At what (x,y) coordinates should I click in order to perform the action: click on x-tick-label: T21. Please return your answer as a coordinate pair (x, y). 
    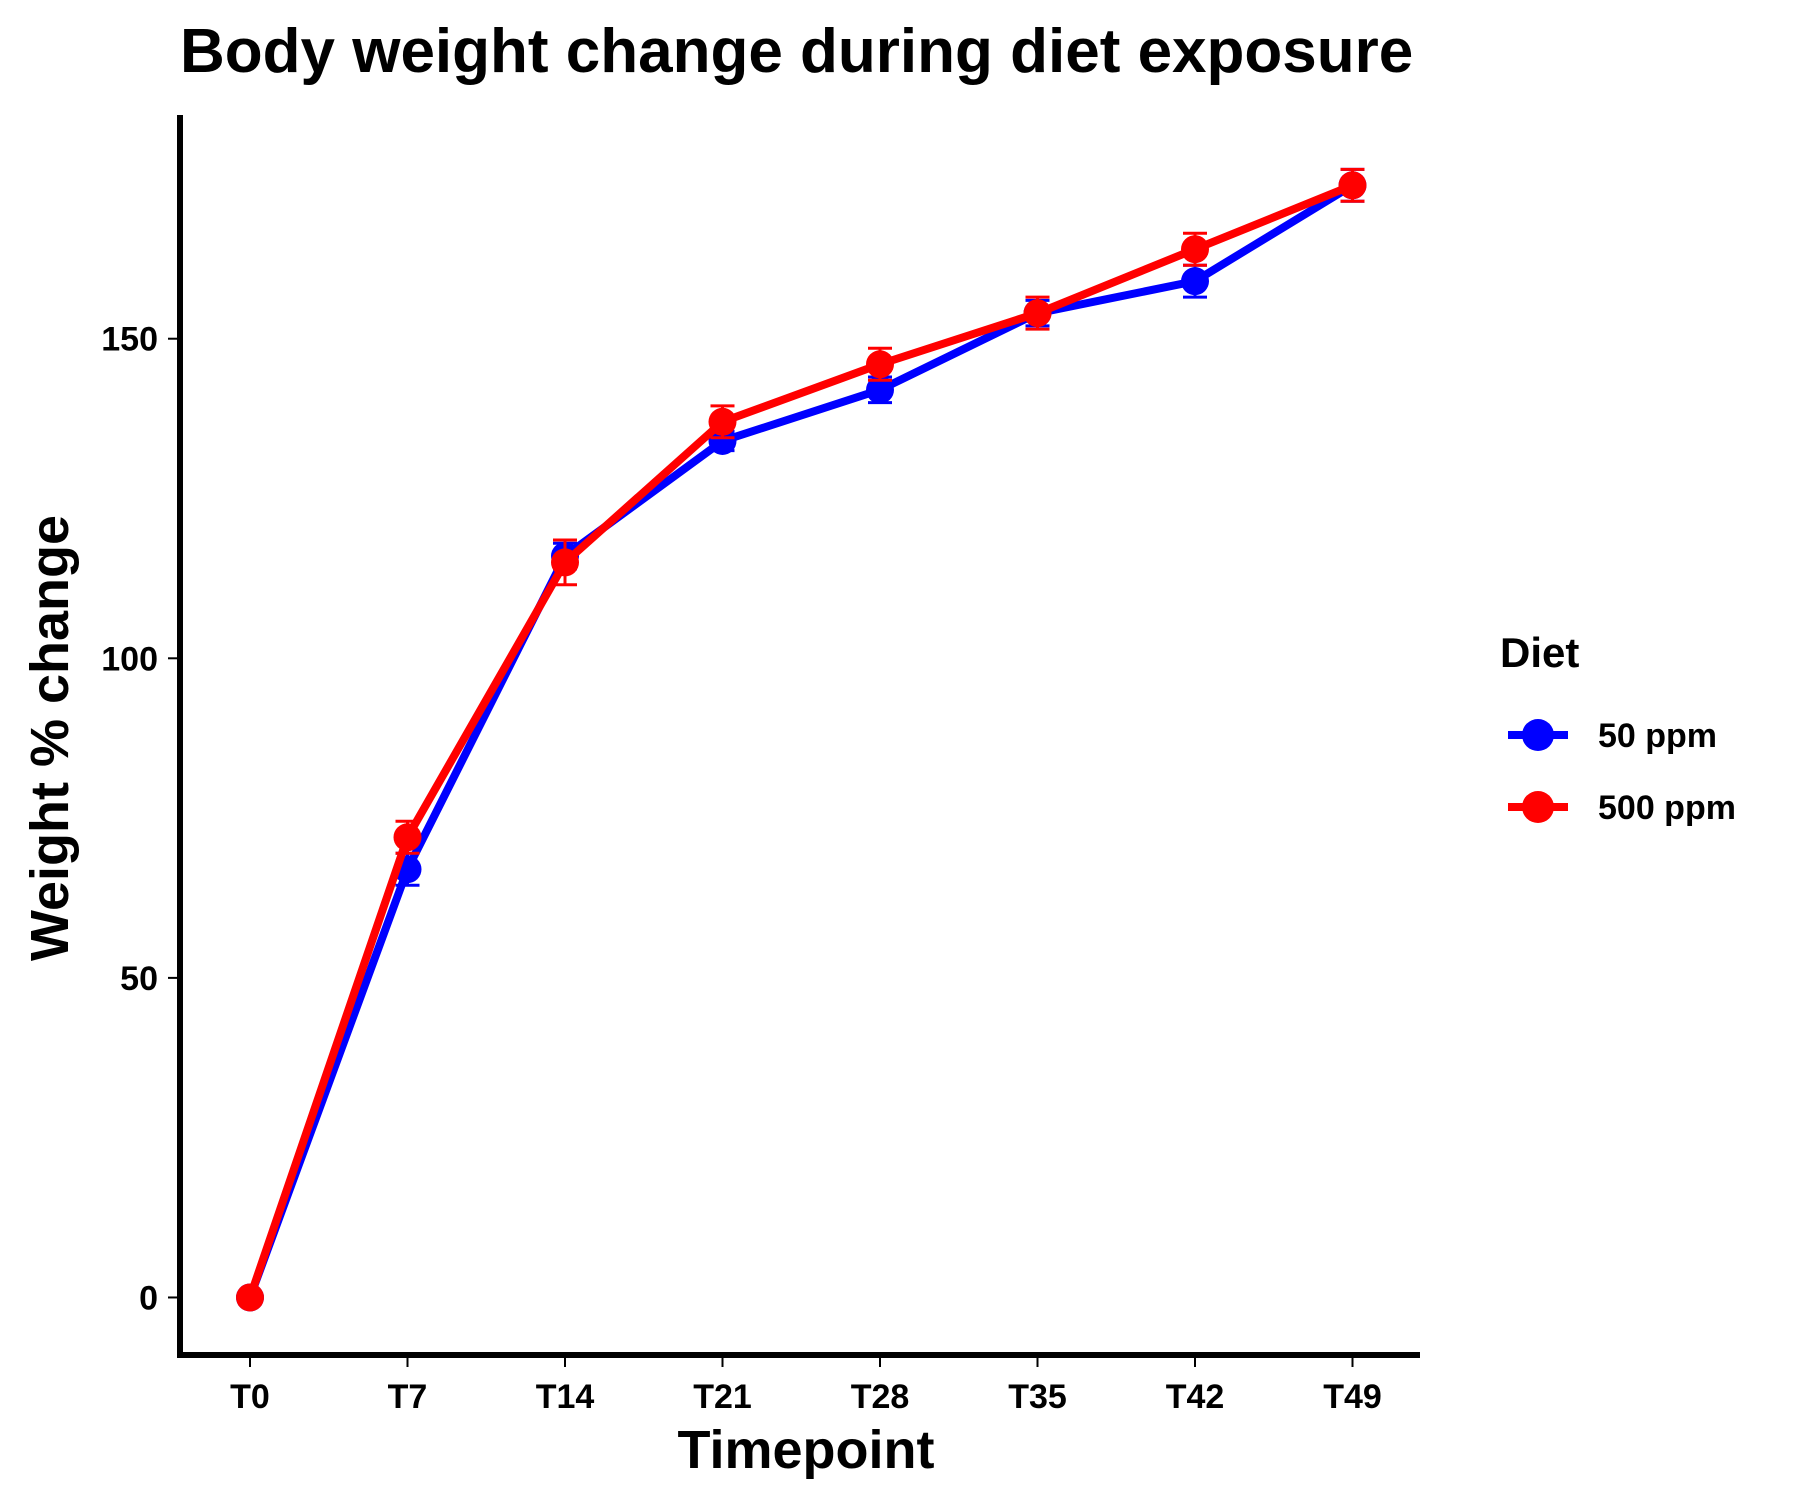
    Looking at the image, I should click on (722, 1397).